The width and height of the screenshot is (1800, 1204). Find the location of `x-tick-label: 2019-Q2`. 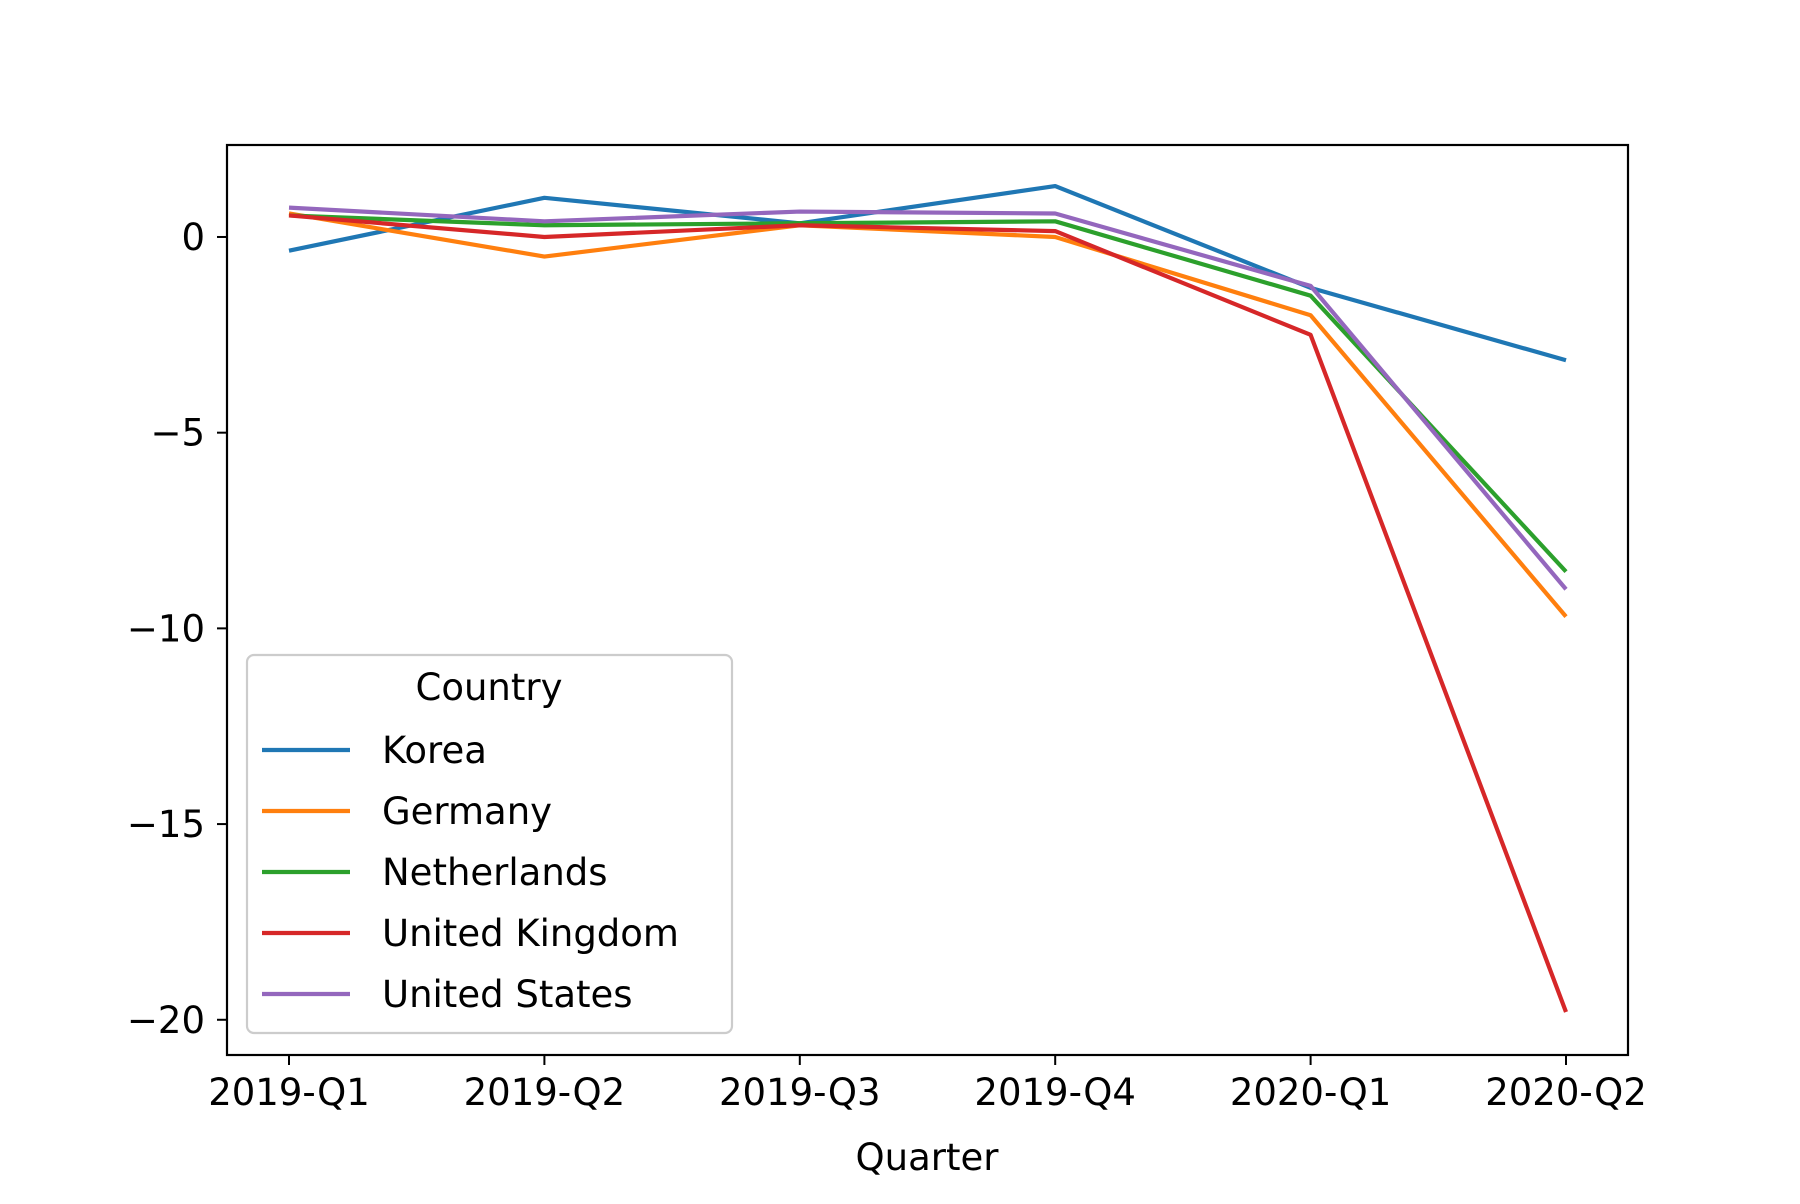

x-tick-label: 2019-Q2 is located at coordinates (545, 1092).